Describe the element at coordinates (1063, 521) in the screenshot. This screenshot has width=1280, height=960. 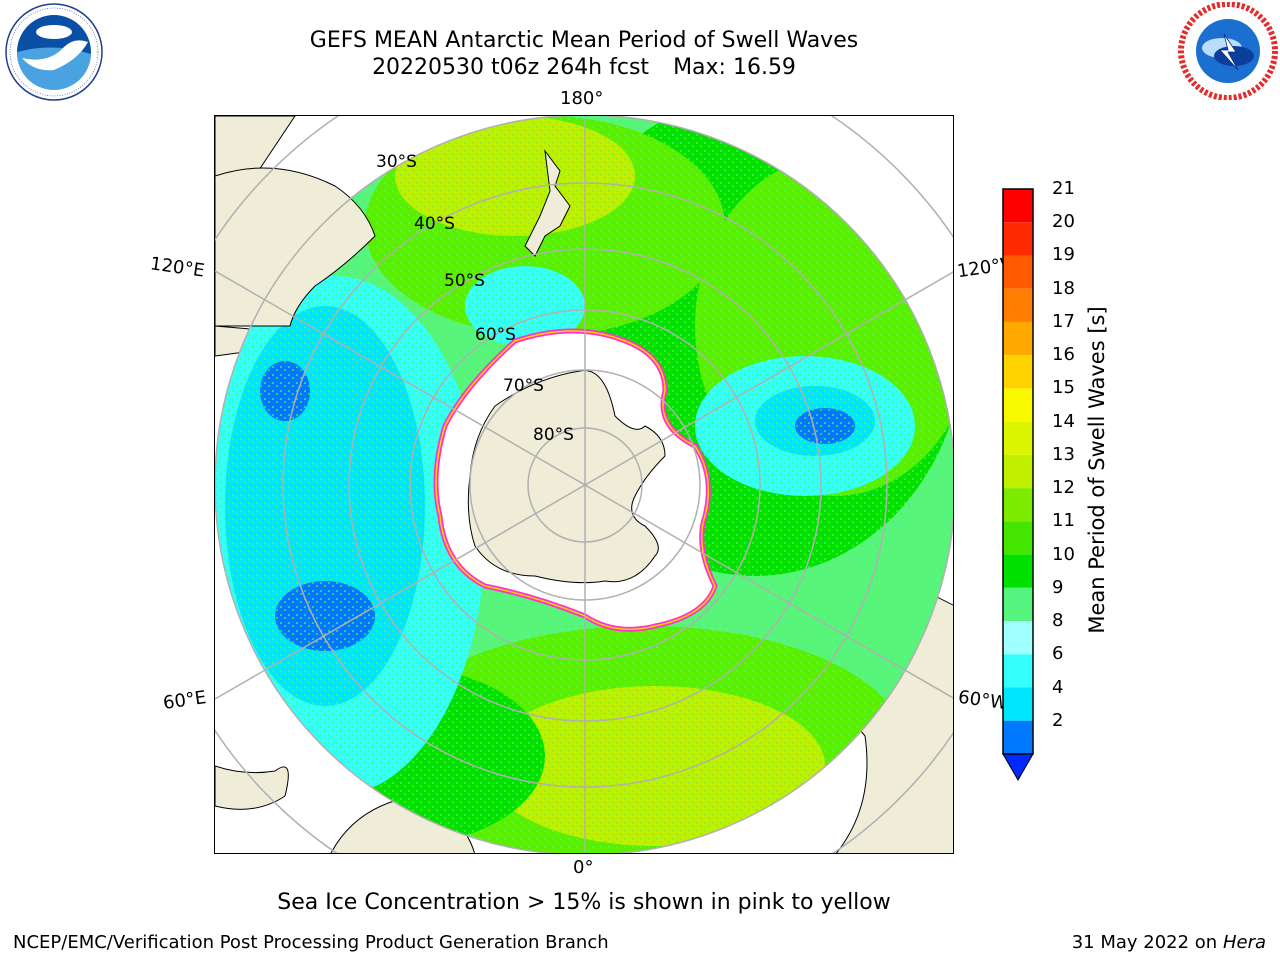
I see `colorbar-tick-label: 11` at that location.